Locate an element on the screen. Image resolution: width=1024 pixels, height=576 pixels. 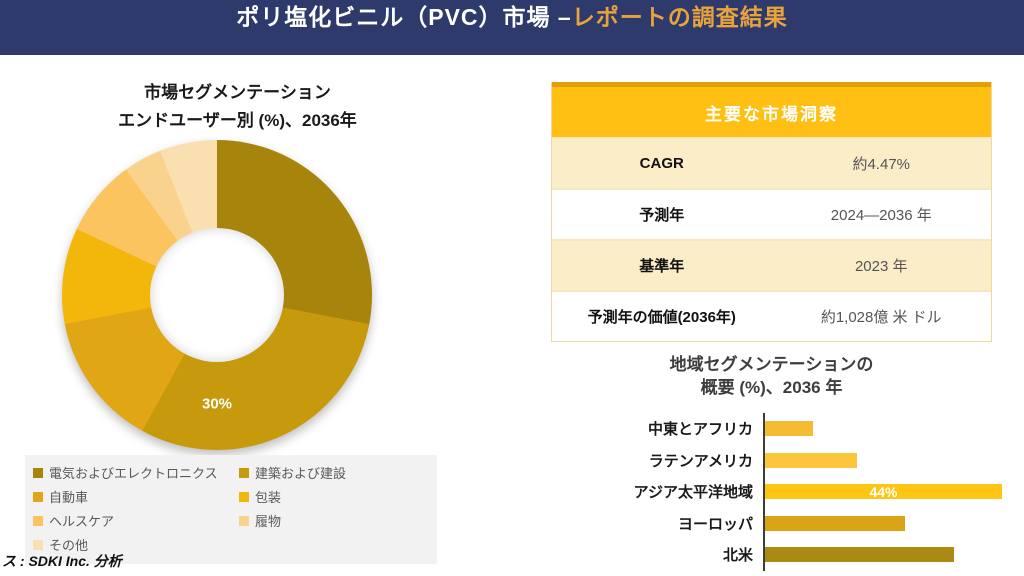
legend-item: 電気およびエレクトロニクス is located at coordinates (136, 472).